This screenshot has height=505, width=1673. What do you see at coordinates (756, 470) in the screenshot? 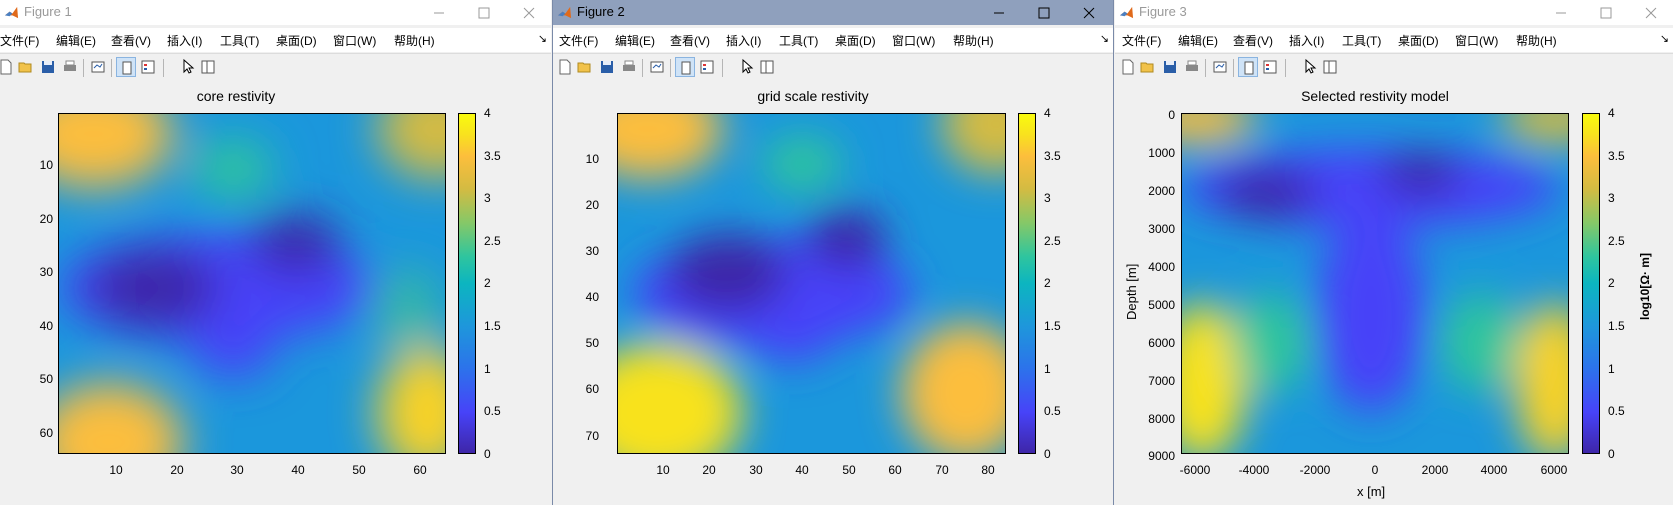
I see `x-tick-label: 30` at bounding box center [756, 470].